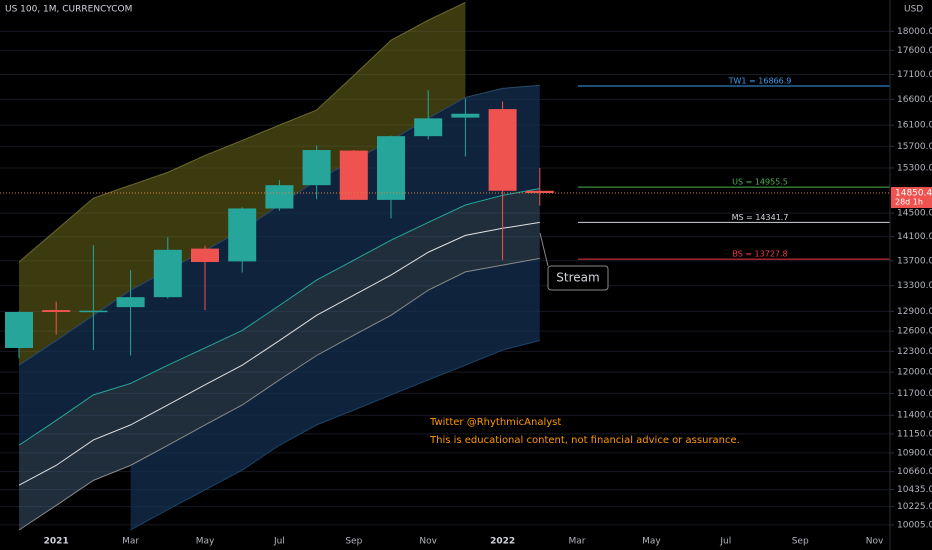 This screenshot has height=550, width=932. Describe the element at coordinates (909, 202) in the screenshot. I see `countdown: 28d 1h` at that location.